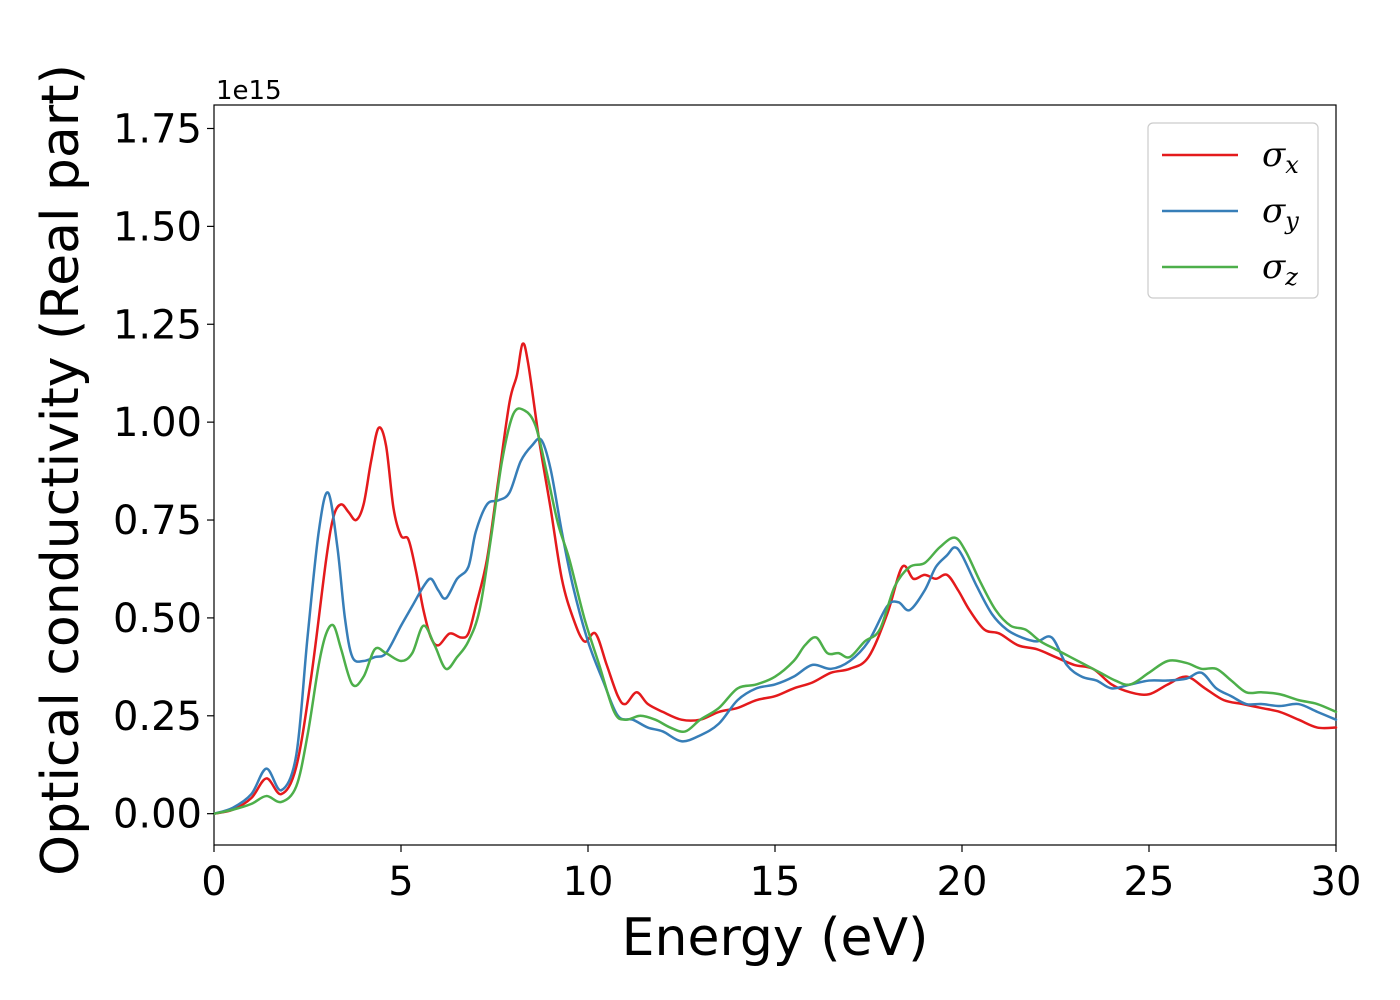 The width and height of the screenshot is (1400, 1000). Describe the element at coordinates (1233, 210) in the screenshot. I see `legend: σx σy σz` at that location.